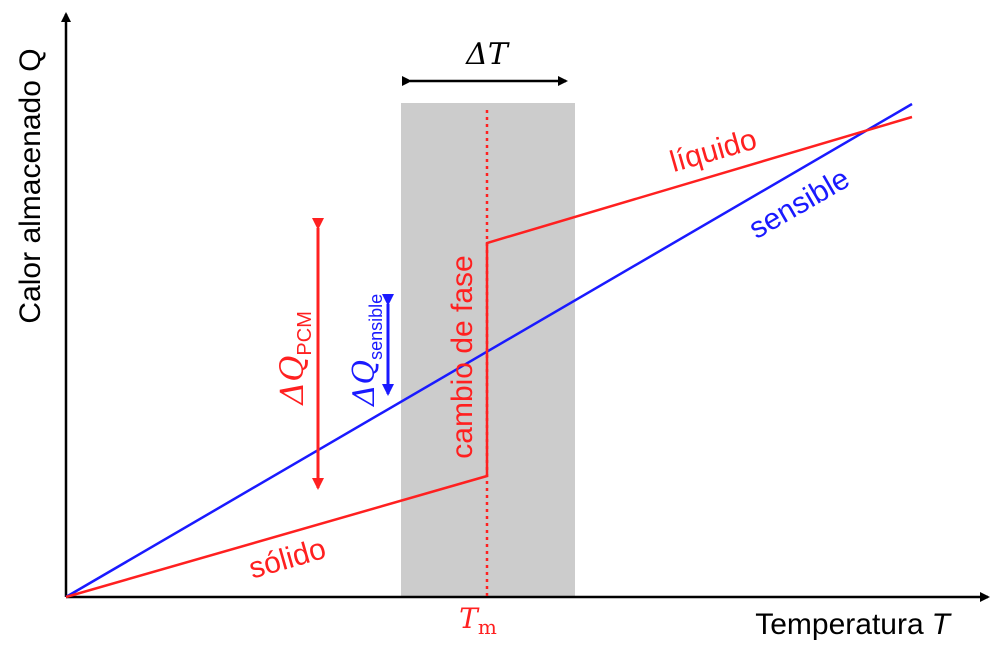  I want to click on x-axis-label: Temperatura T, so click(853, 624).